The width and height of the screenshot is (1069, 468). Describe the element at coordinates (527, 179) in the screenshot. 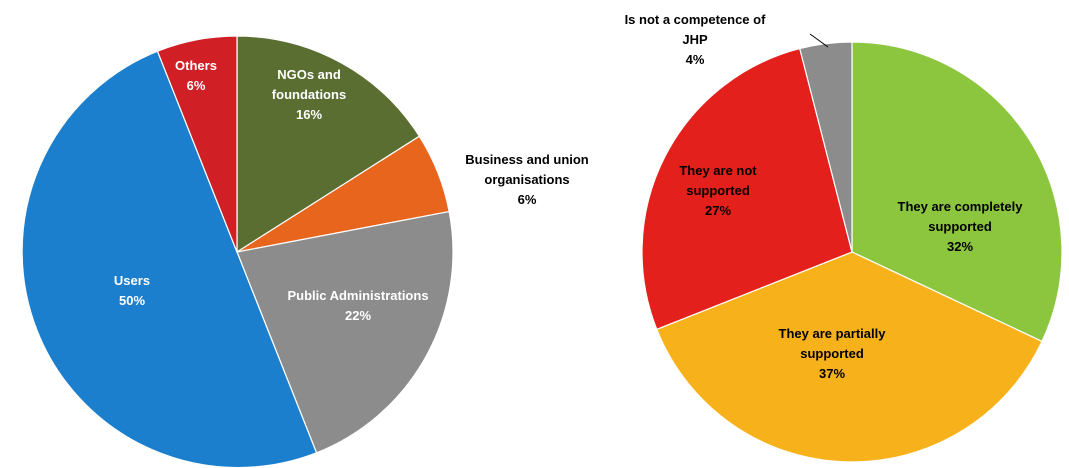

I see `data-label-business-and-union-organisations: Business and union organisations 6%` at that location.